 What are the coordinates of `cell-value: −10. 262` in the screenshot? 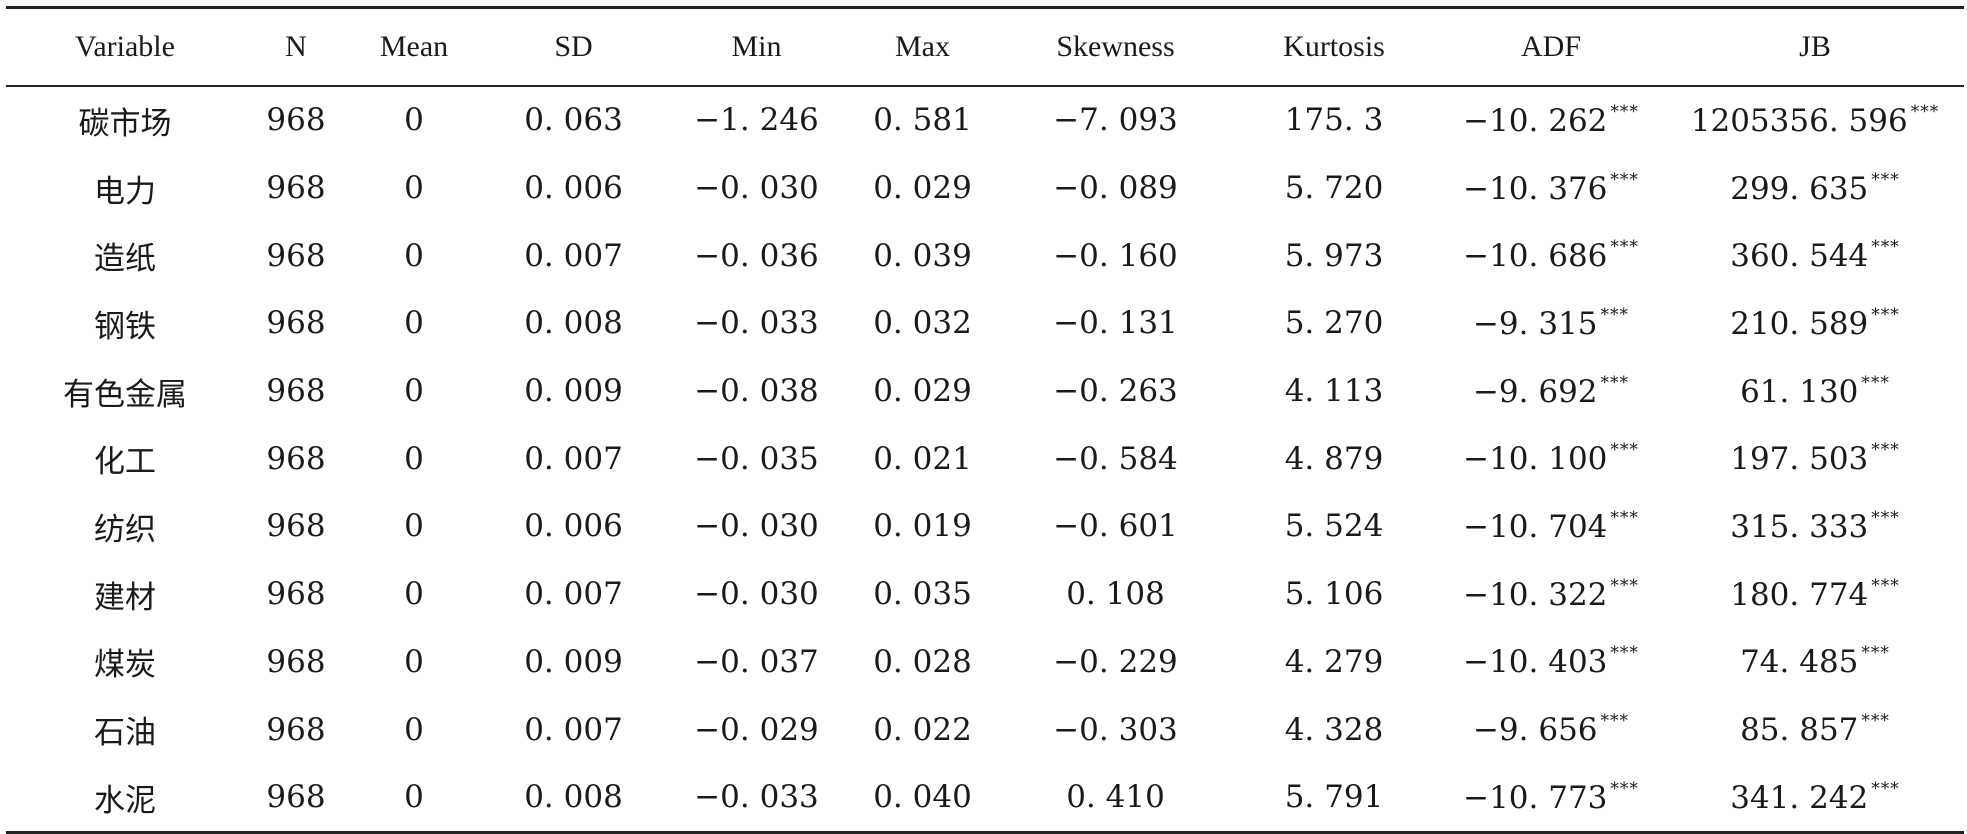 It's located at (1535, 120).